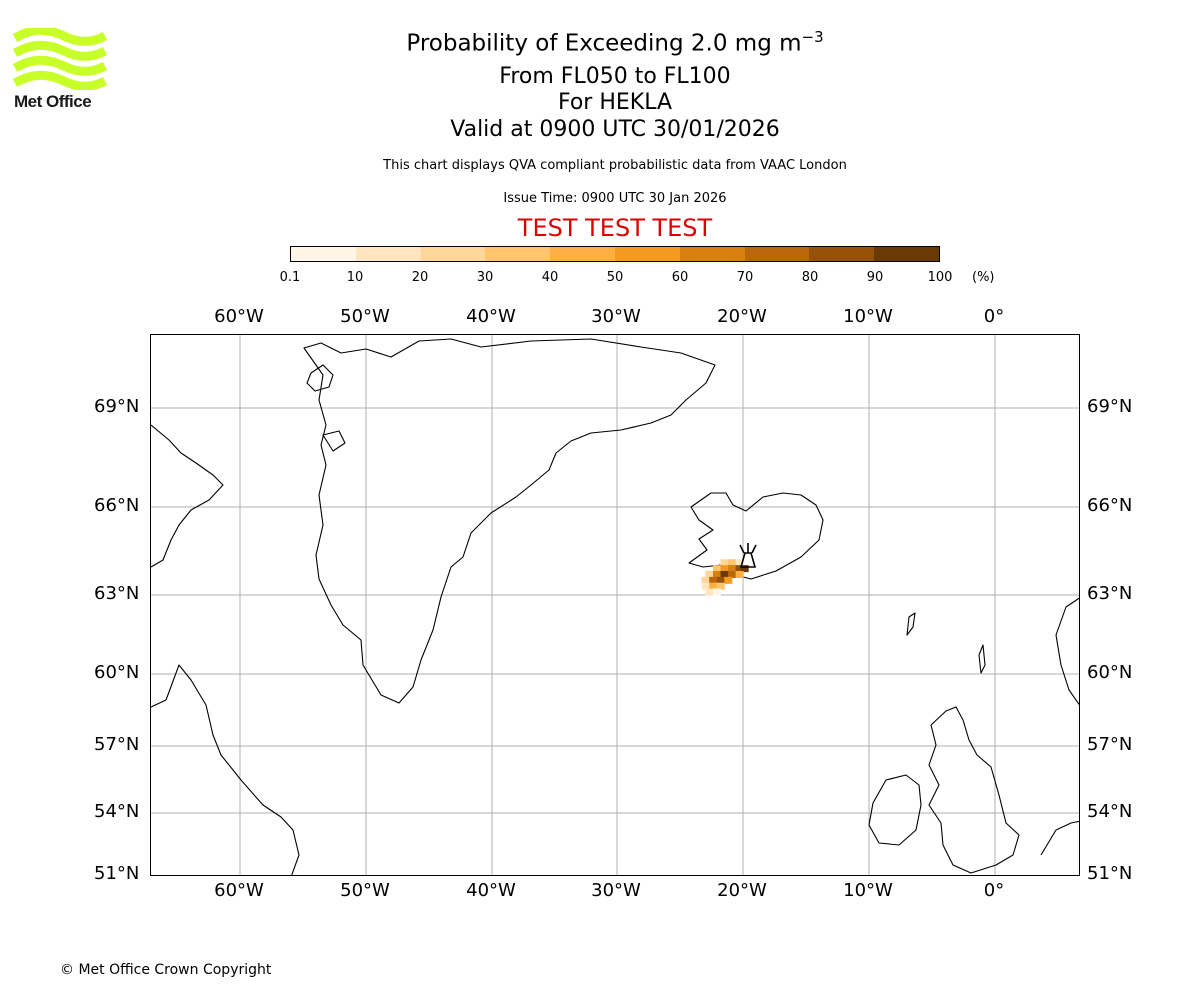 This screenshot has height=1000, width=1200. I want to click on coast-norway, so click(1067, 651).